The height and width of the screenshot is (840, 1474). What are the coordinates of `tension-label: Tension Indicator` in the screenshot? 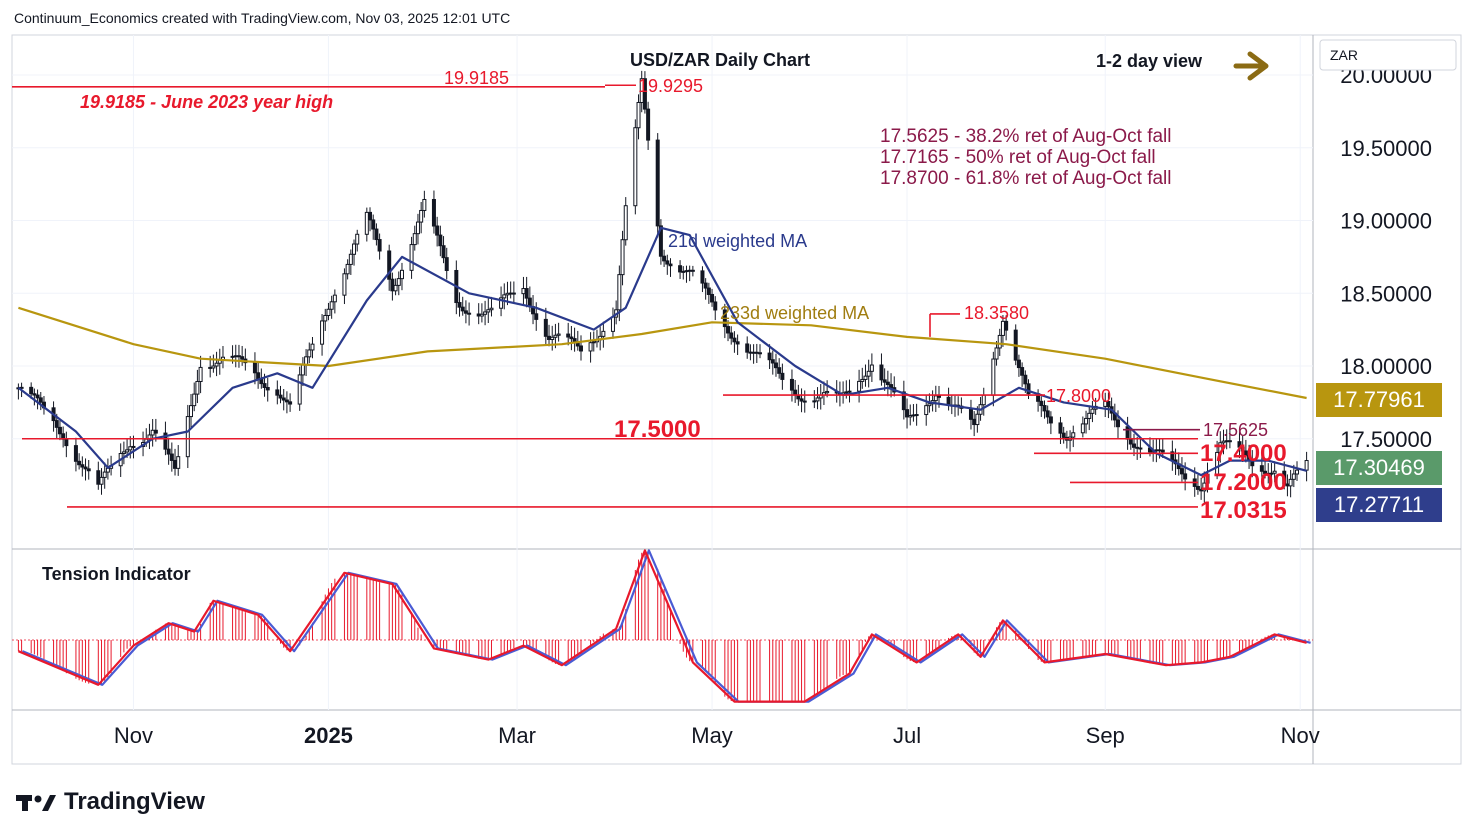 It's located at (116, 574).